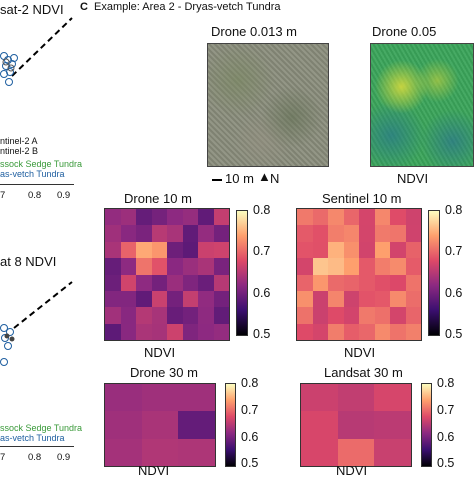 The width and height of the screenshot is (474, 478). Describe the element at coordinates (426, 425) in the screenshot. I see `colorbar-landsat-30m` at that location.